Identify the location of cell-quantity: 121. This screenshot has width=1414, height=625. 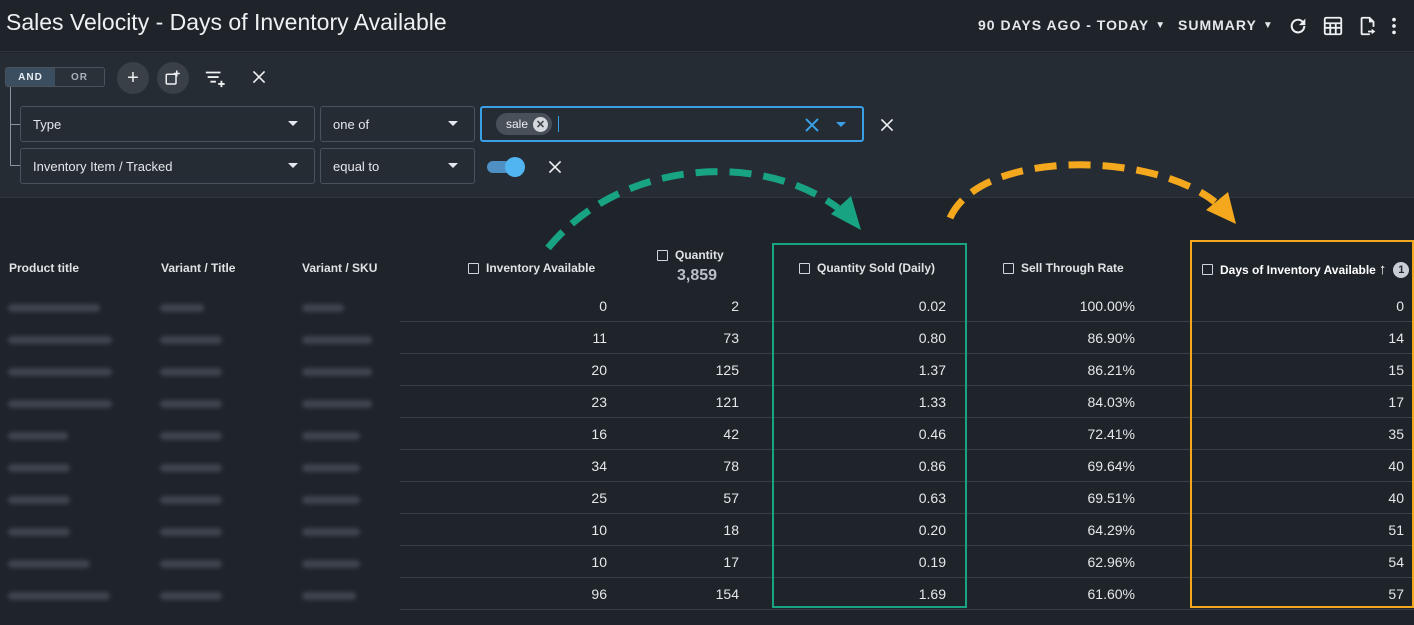
(727, 402).